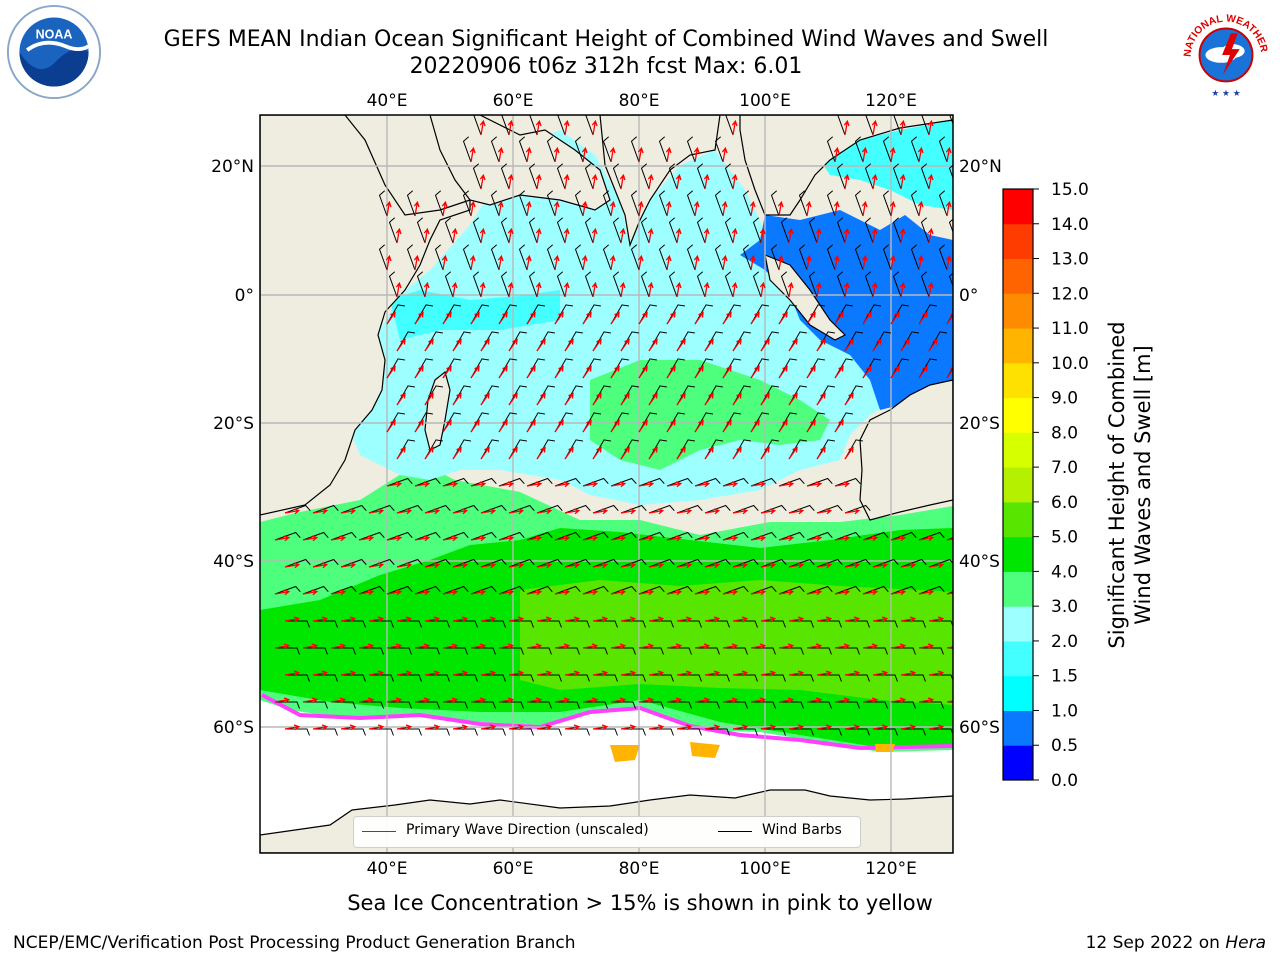 This screenshot has height=960, width=1280. What do you see at coordinates (1117, 484) in the screenshot?
I see `colorbar-label-line1: Significant Height of Combined` at bounding box center [1117, 484].